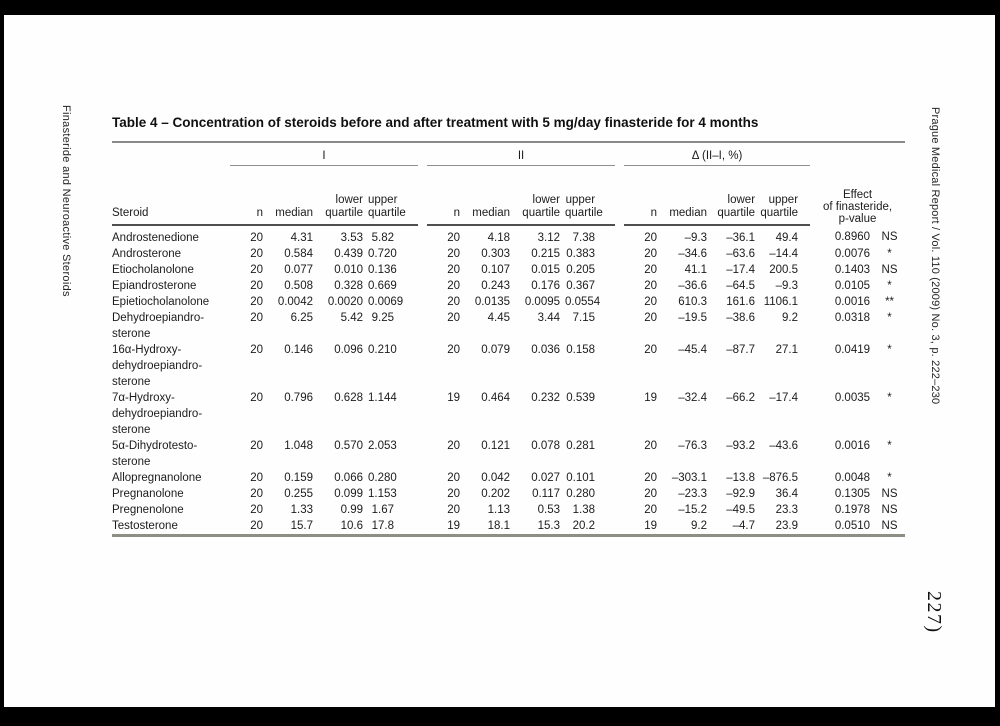  I want to click on cell-lower-quartile: 0.570, so click(348, 446).